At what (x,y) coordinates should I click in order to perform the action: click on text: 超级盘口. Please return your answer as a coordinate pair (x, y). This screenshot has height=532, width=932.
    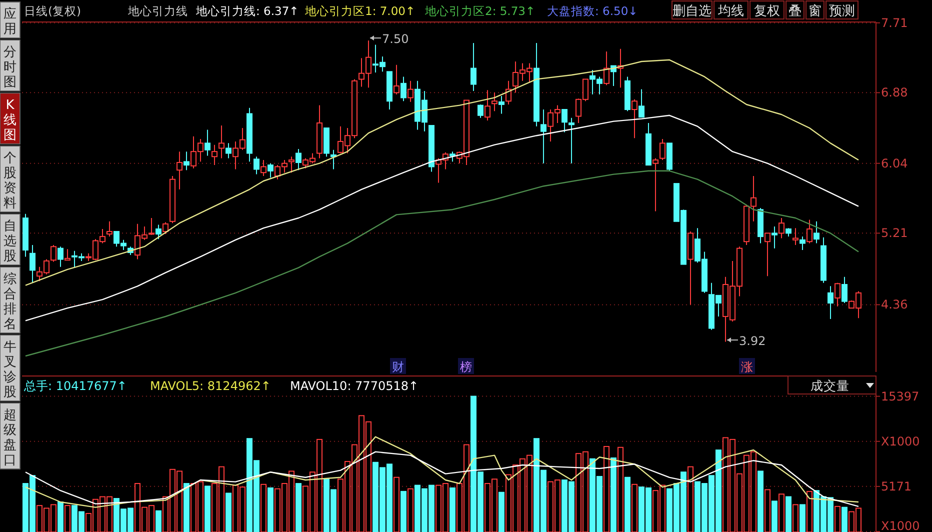
    Looking at the image, I should click on (10, 438).